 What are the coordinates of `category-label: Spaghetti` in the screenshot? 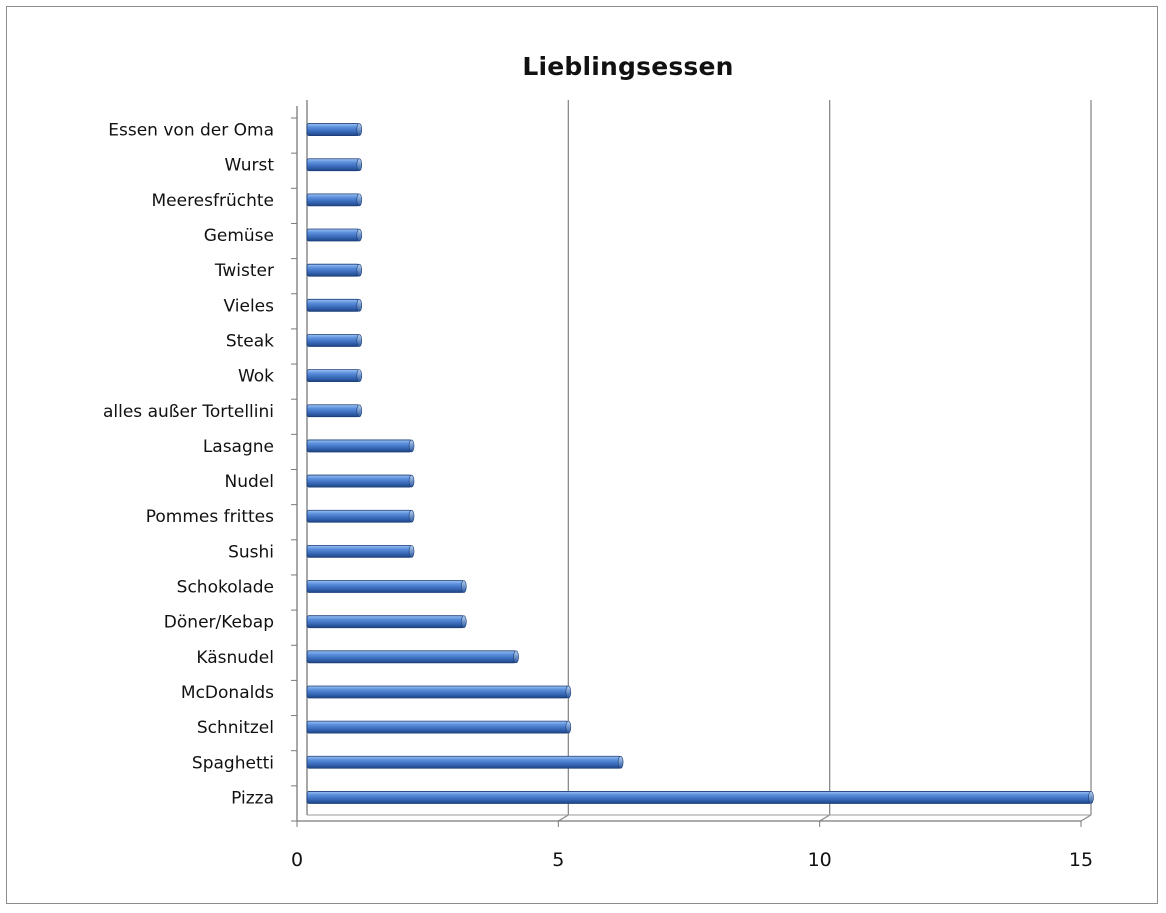 It's located at (233, 763).